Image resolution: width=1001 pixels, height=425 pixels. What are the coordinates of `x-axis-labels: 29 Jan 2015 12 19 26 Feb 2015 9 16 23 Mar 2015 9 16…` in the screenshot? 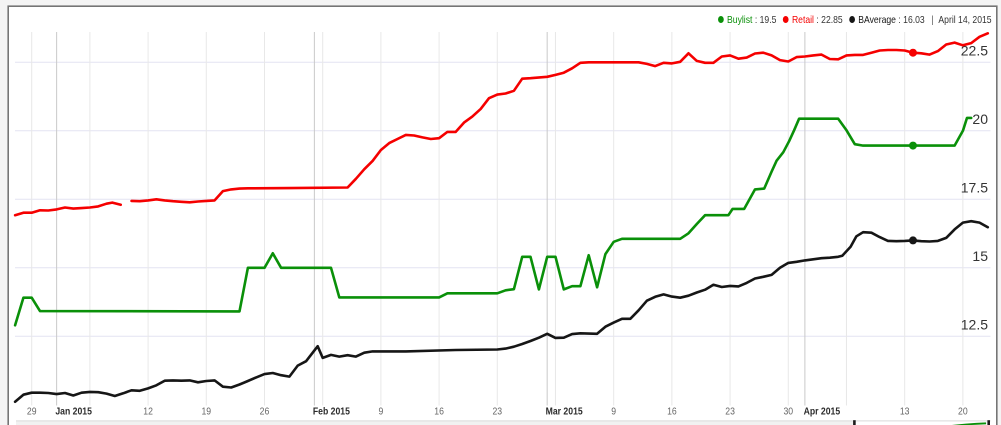 It's located at (497, 412).